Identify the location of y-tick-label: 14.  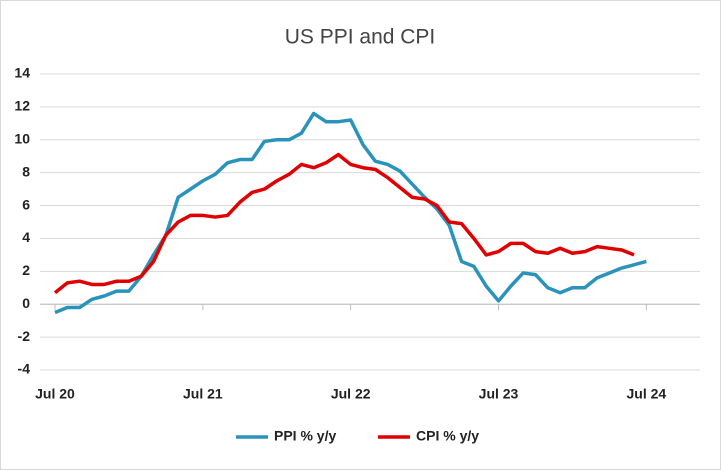
(22, 73).